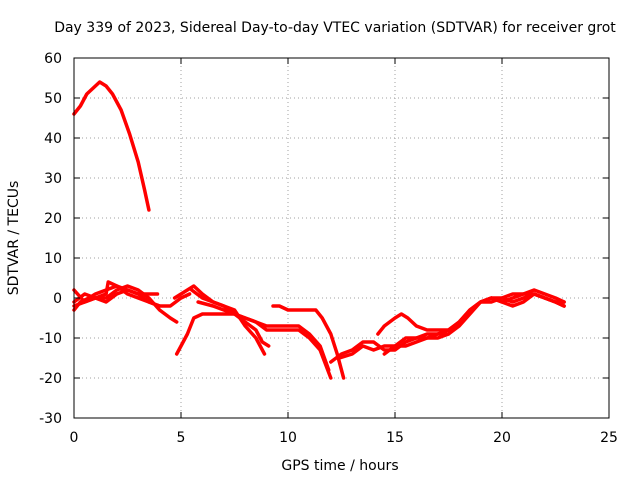 This screenshot has height=480, width=640. I want to click on y-tick-label: 50, so click(53, 99).